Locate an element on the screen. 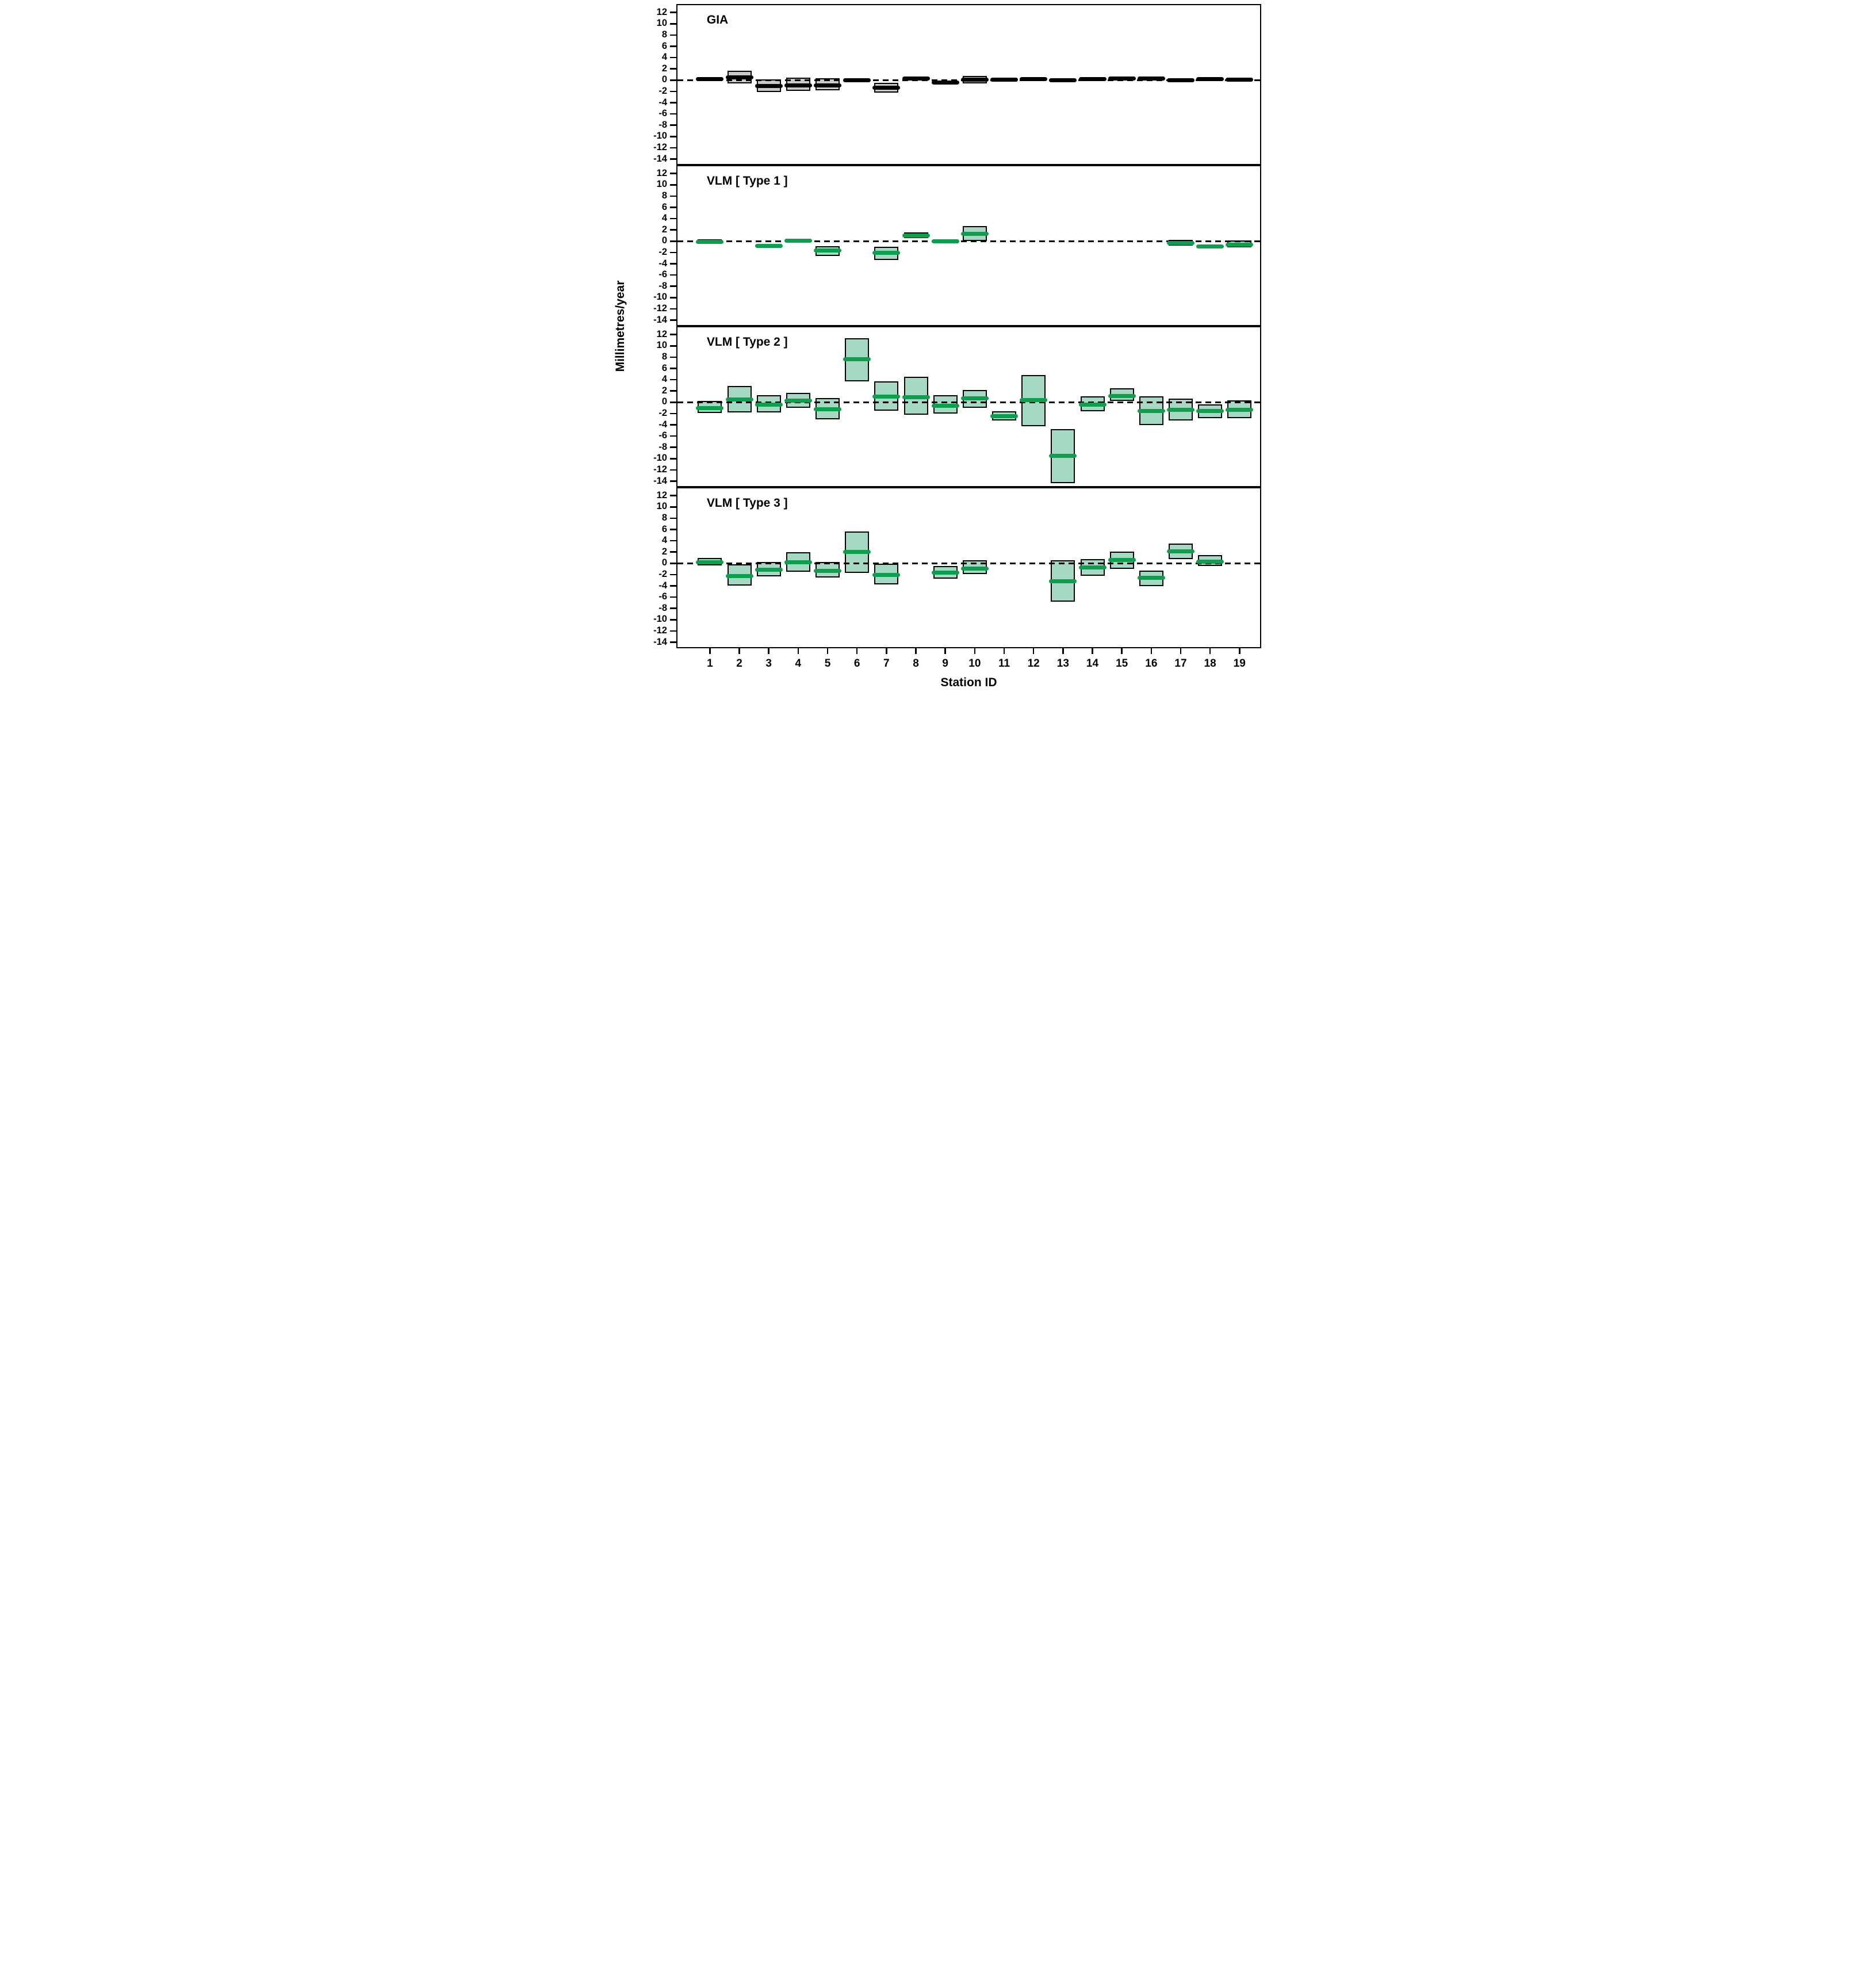 This screenshot has width=1876, height=1977. x-axis-label: Station ID is located at coordinates (968, 682).